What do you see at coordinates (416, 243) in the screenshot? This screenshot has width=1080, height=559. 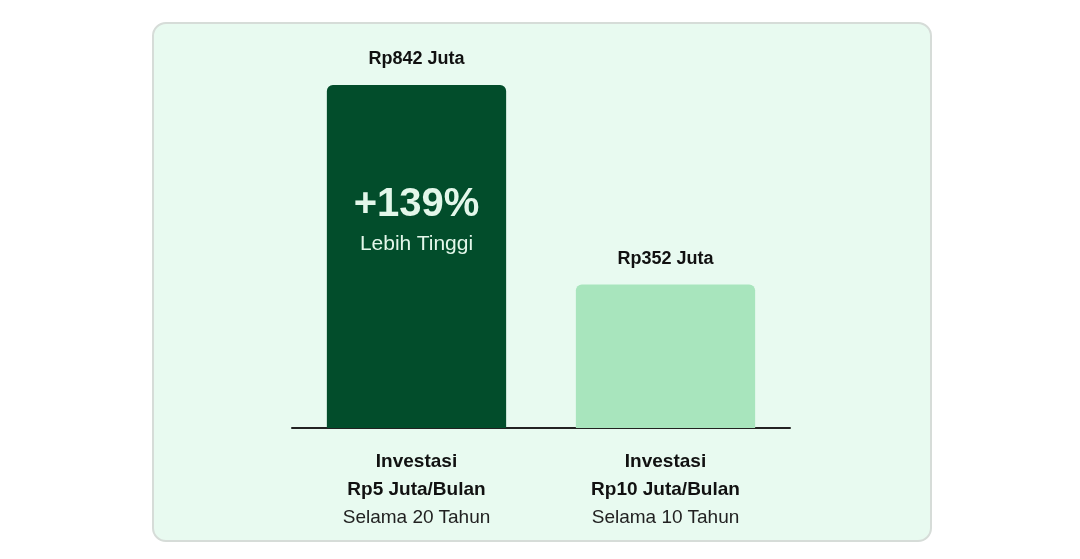 I see `annotation: Lebih Tinggi` at bounding box center [416, 243].